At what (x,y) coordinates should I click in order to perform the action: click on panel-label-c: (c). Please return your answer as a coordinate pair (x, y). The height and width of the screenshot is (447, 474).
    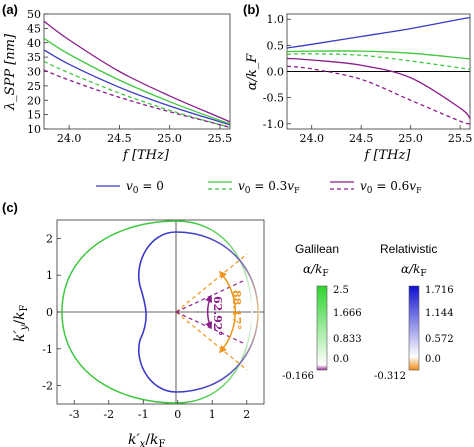
    Looking at the image, I should click on (10, 207).